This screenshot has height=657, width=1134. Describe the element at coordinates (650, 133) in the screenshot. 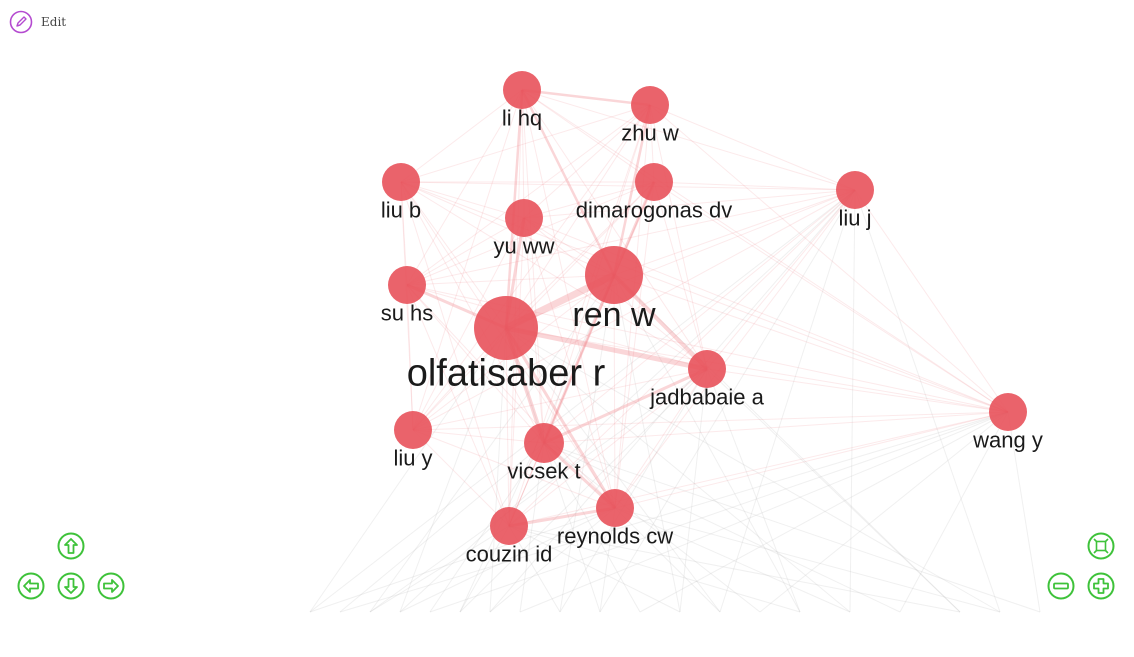

I see `node-label: zhu w` at that location.